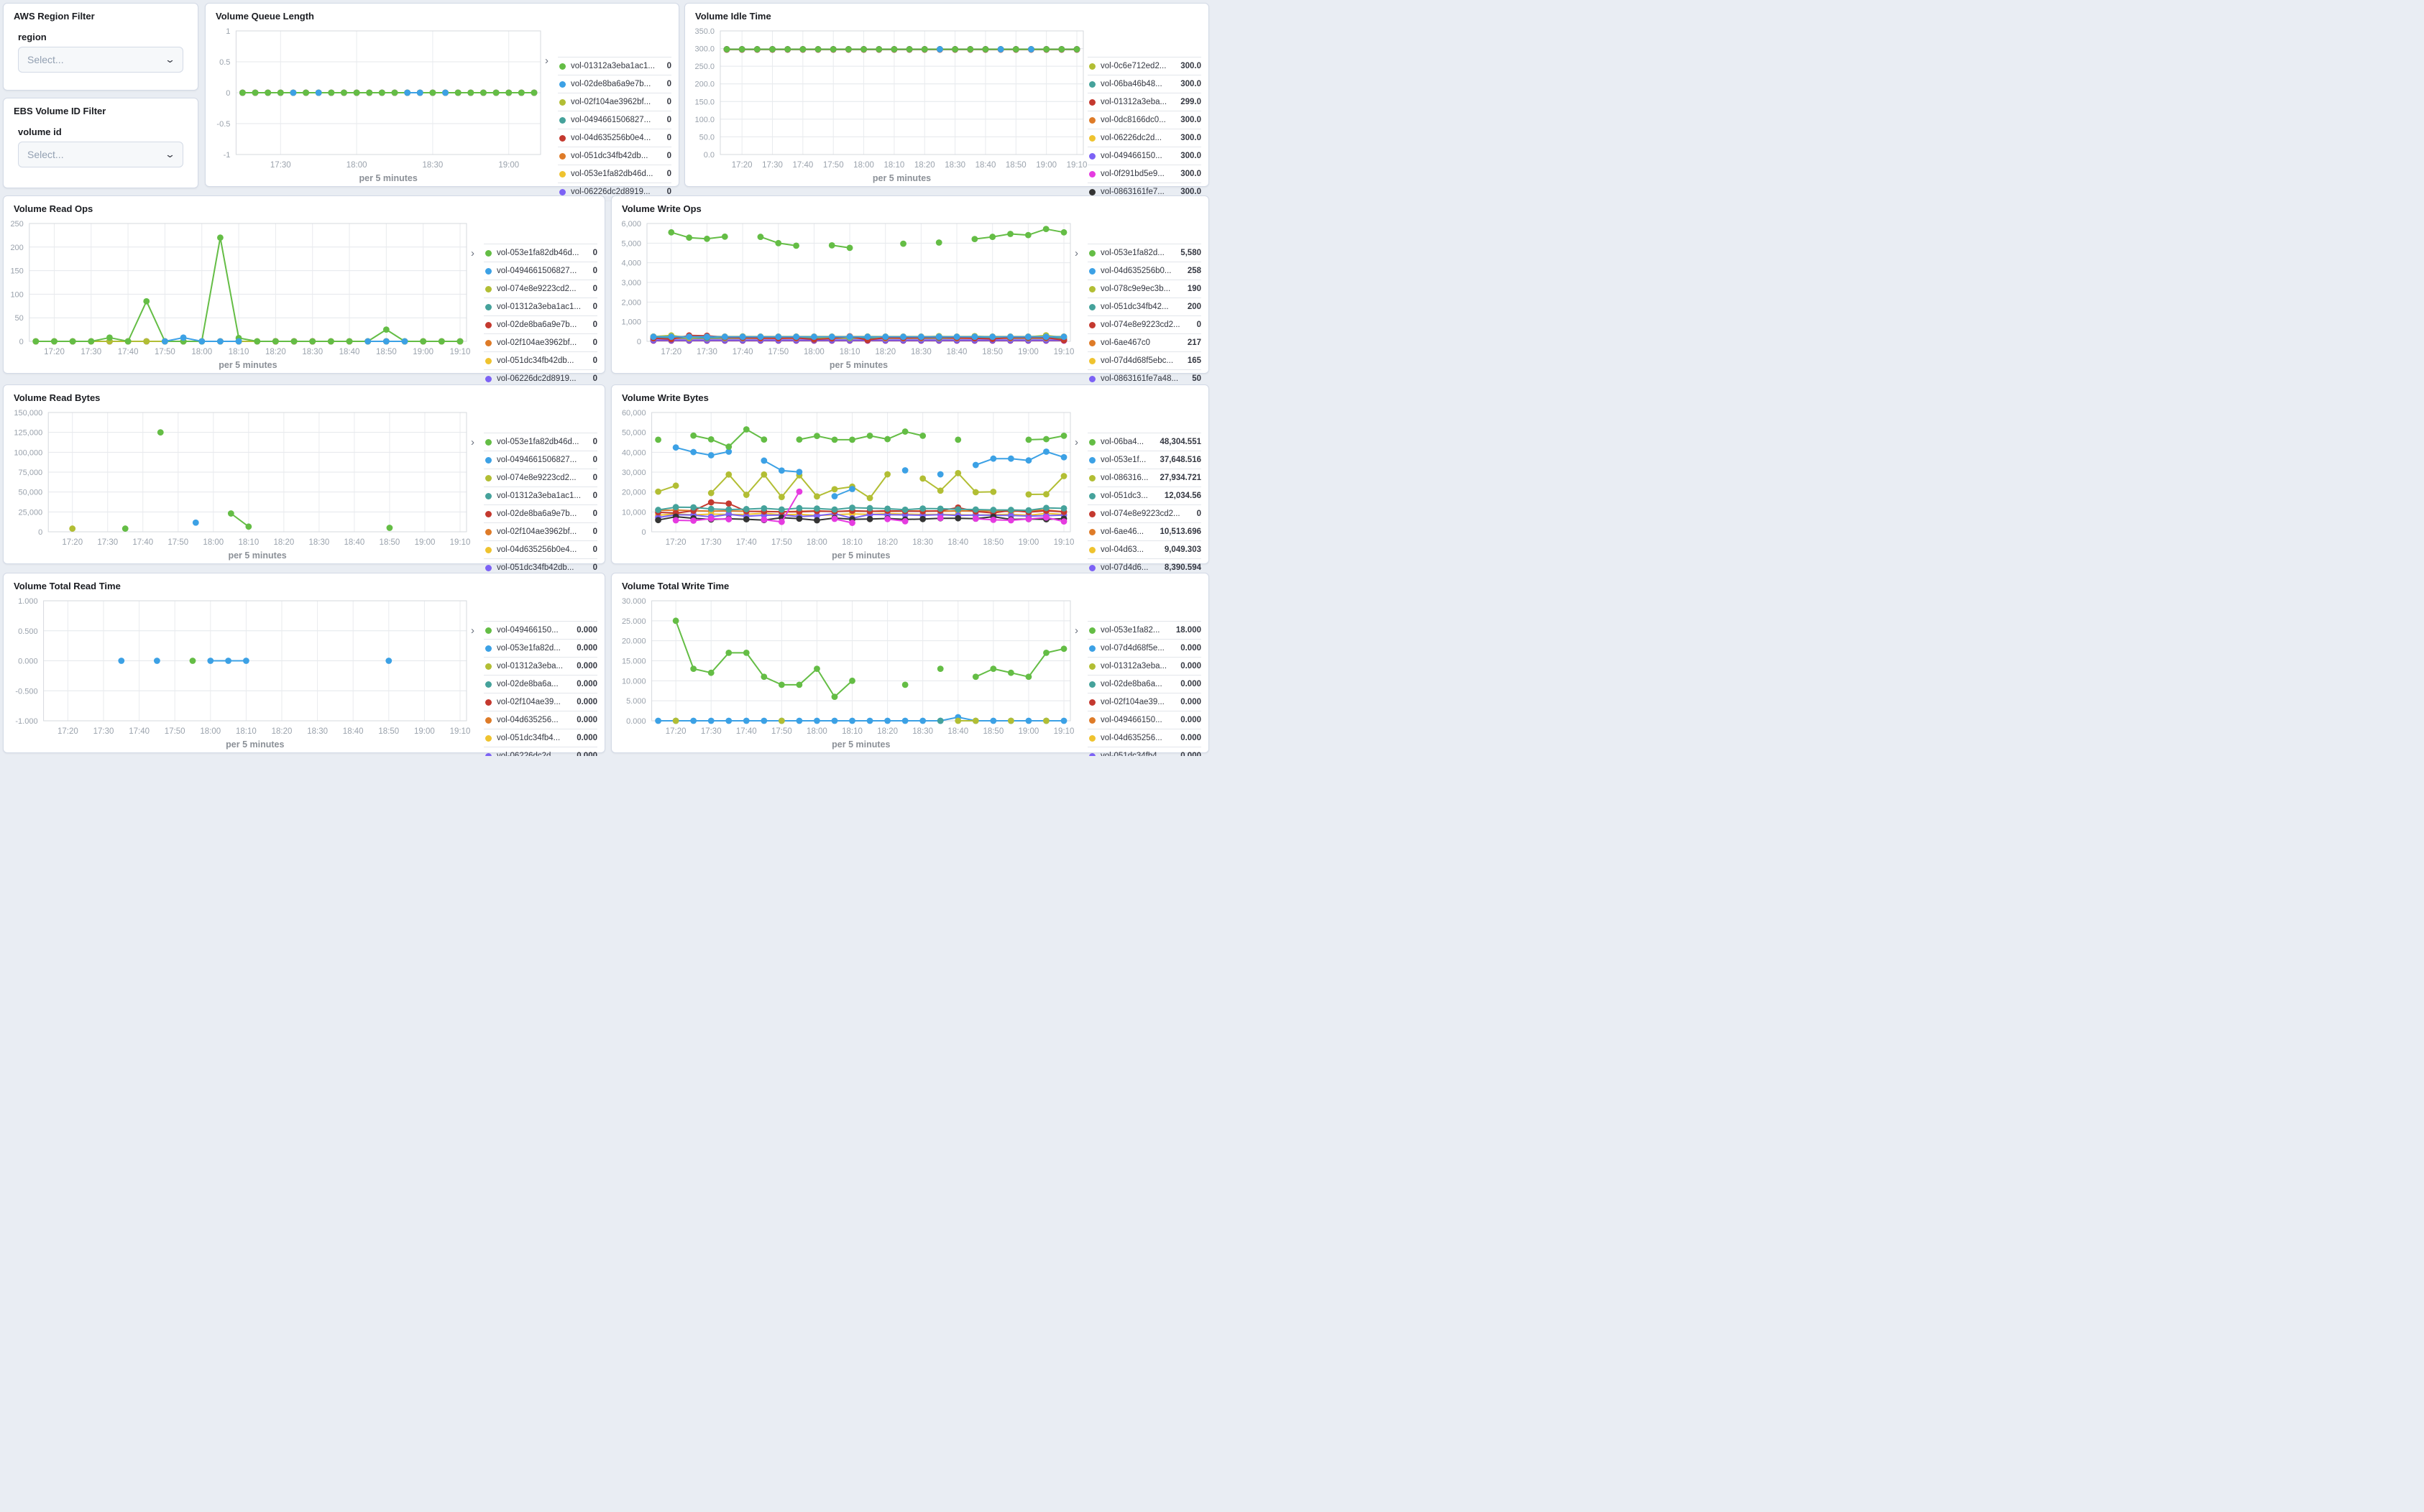 The height and width of the screenshot is (1512, 2424). What do you see at coordinates (1144, 84) in the screenshot?
I see `legend-item: vol-06ba46b48... 300.0` at bounding box center [1144, 84].